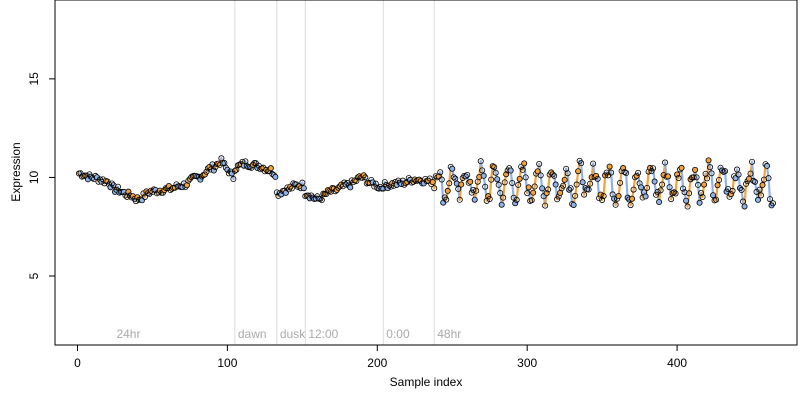 This screenshot has height=400, width=800. Describe the element at coordinates (527, 363) in the screenshot. I see `x-tick-label: 300` at that location.